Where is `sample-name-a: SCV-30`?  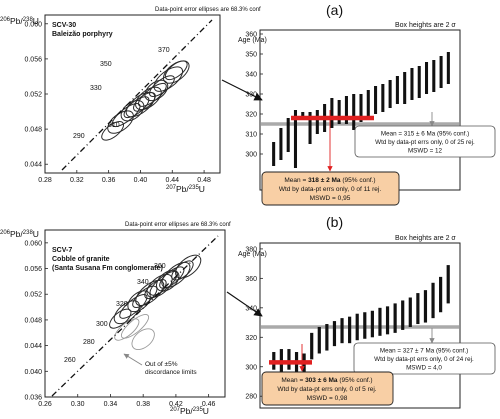 sample-name-a: SCV-30 is located at coordinates (64, 25).